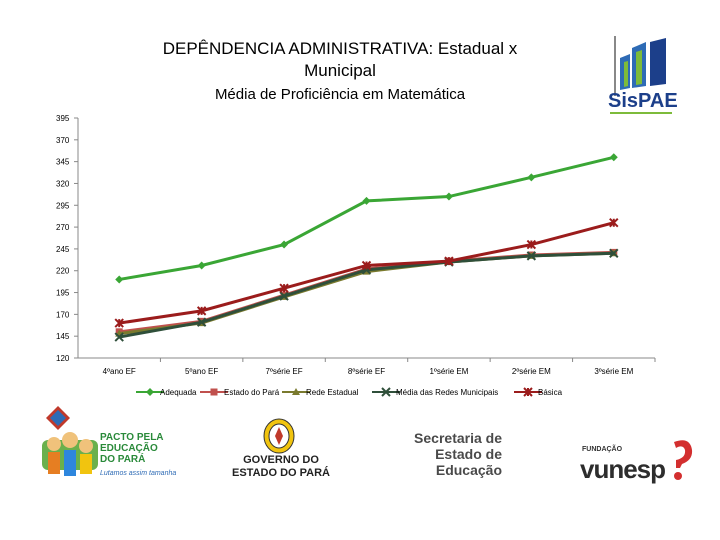 The image size is (720, 540). Describe the element at coordinates (602, 449) in the screenshot. I see `fundacao-label: FUNDAÇÃO` at that location.